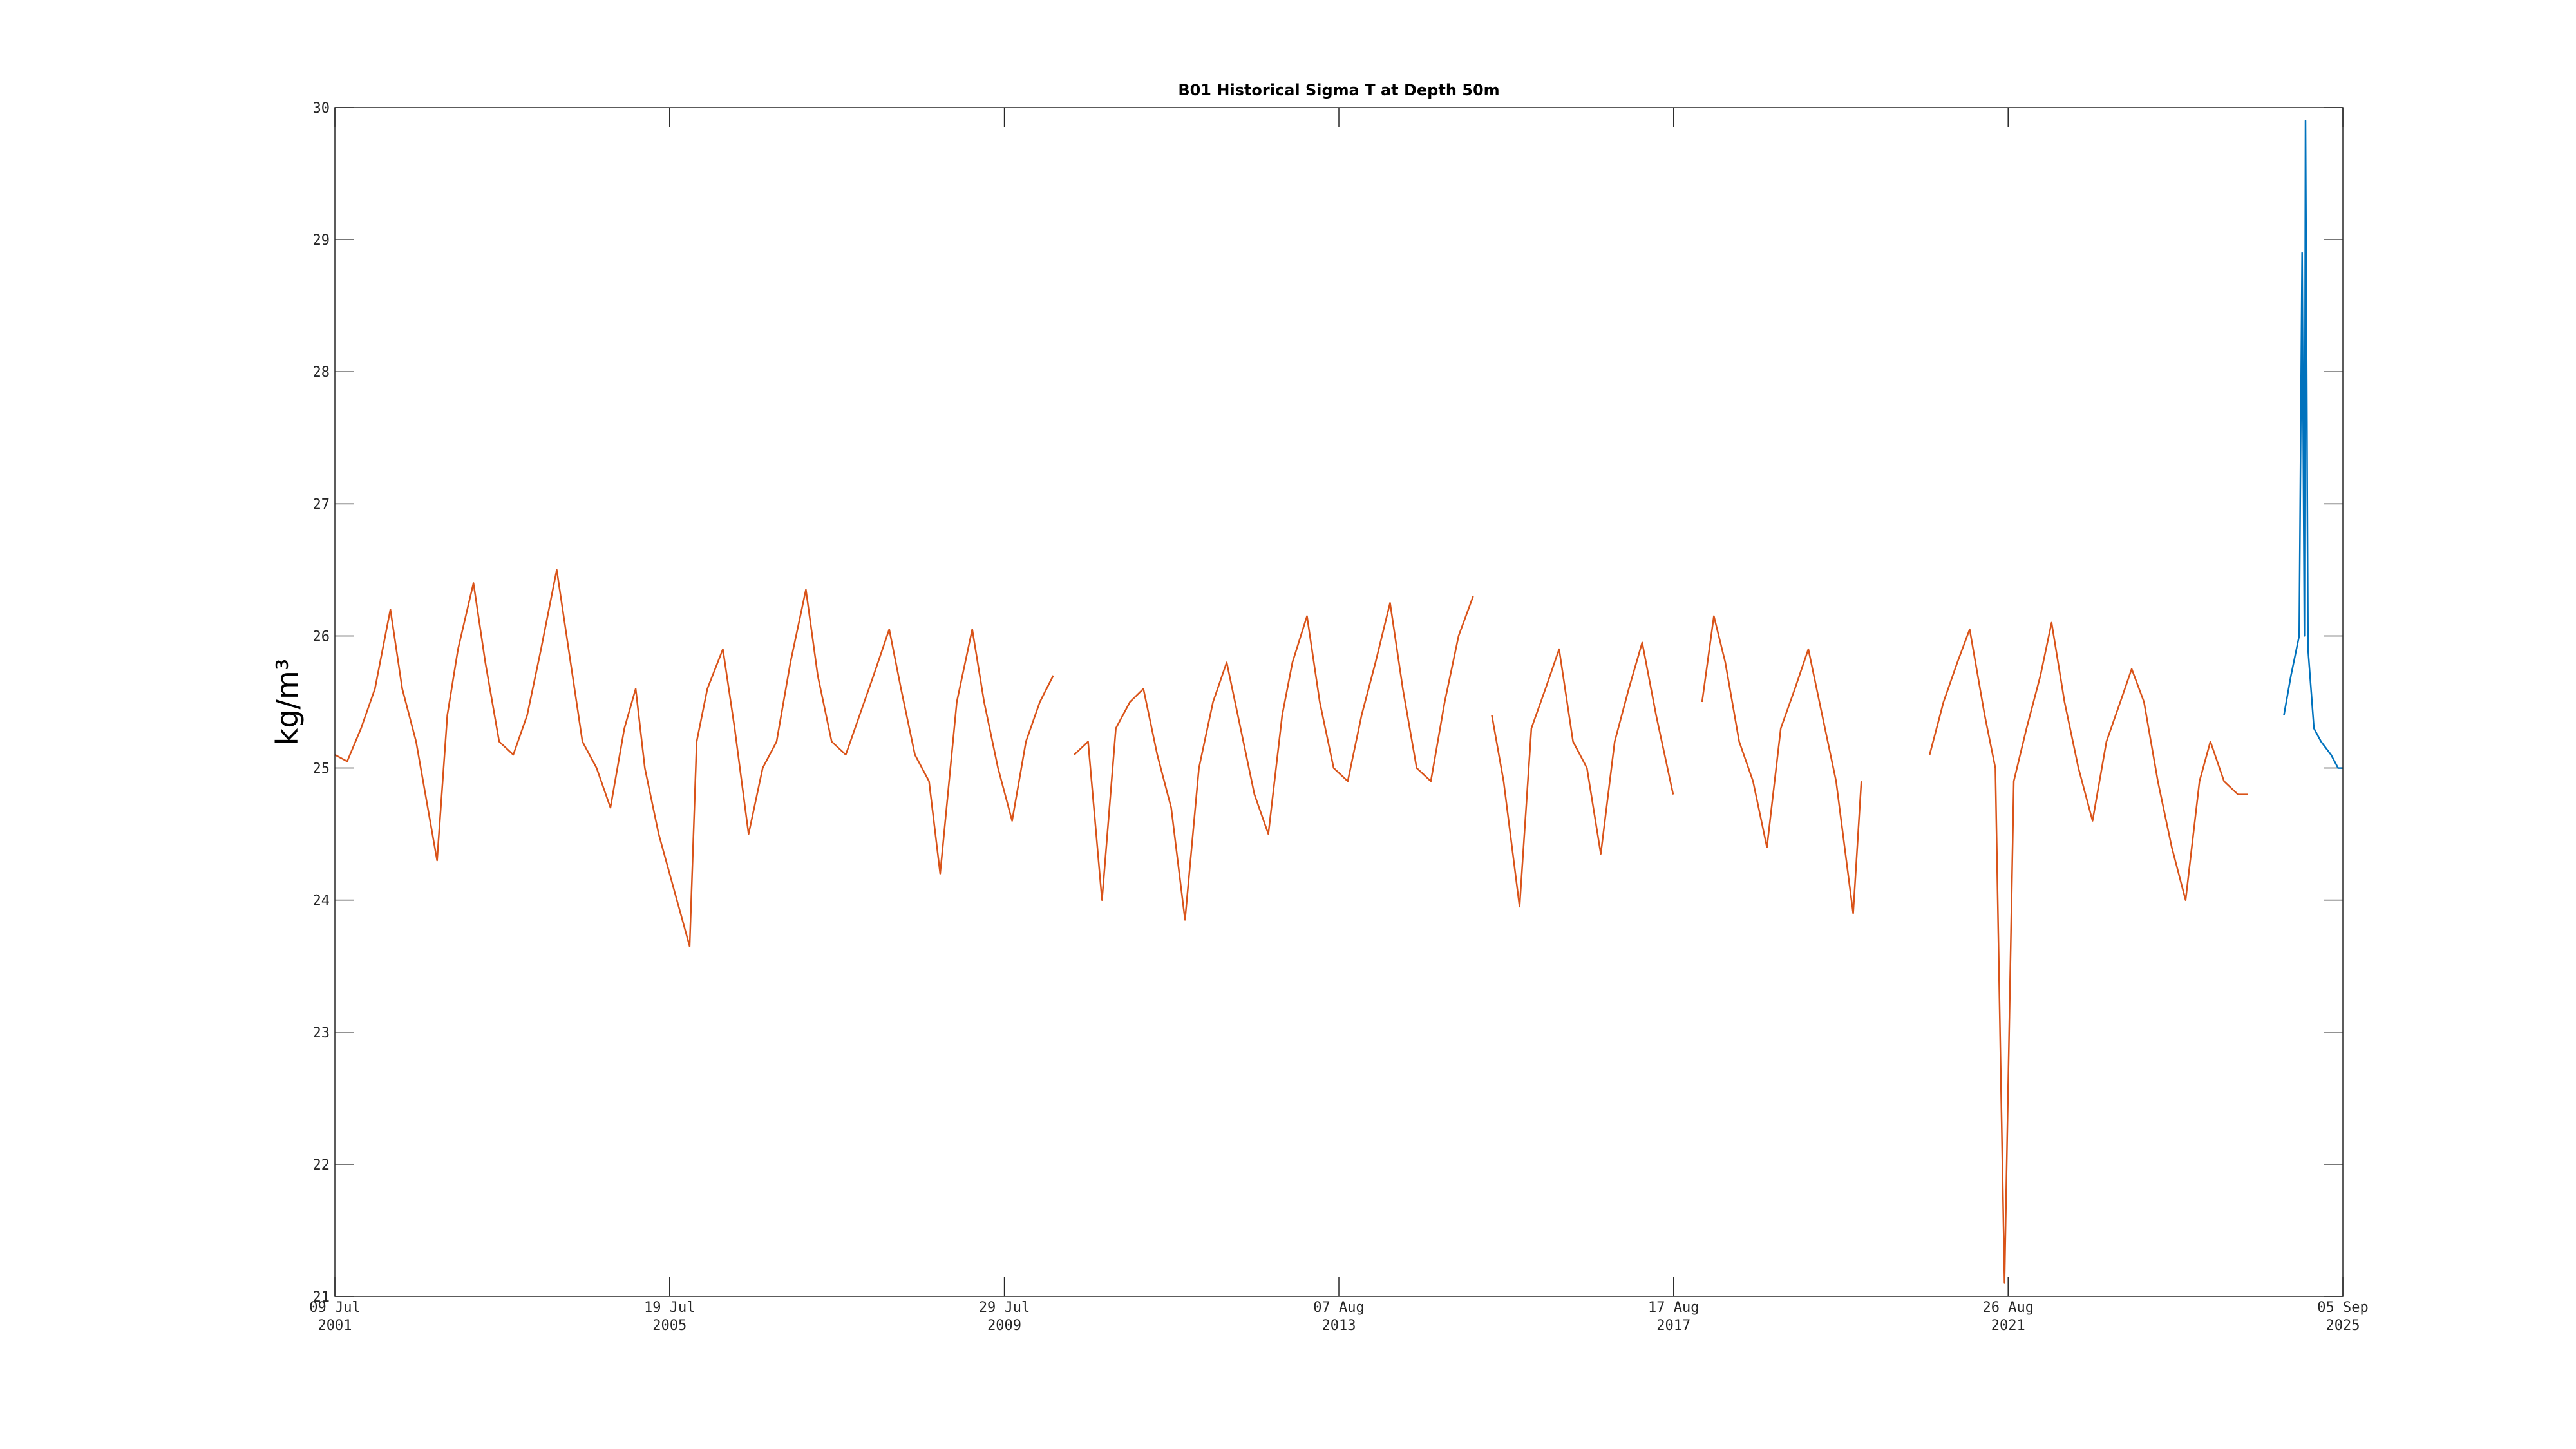  What do you see at coordinates (321, 1297) in the screenshot?
I see `y-tick-label: 21` at bounding box center [321, 1297].